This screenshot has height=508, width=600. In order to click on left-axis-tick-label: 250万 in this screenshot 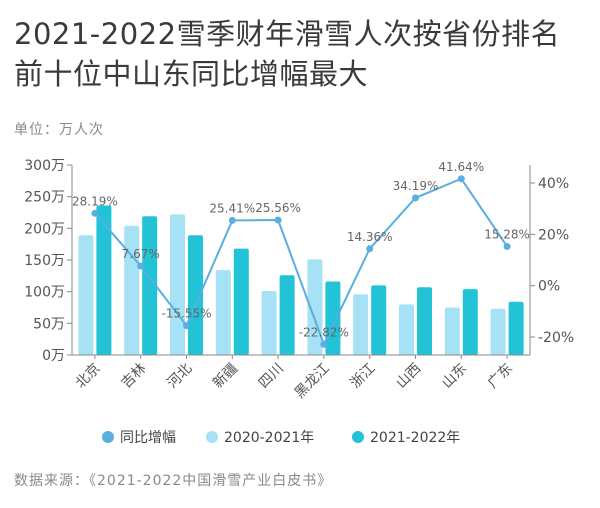, I will do `click(44, 198)`.